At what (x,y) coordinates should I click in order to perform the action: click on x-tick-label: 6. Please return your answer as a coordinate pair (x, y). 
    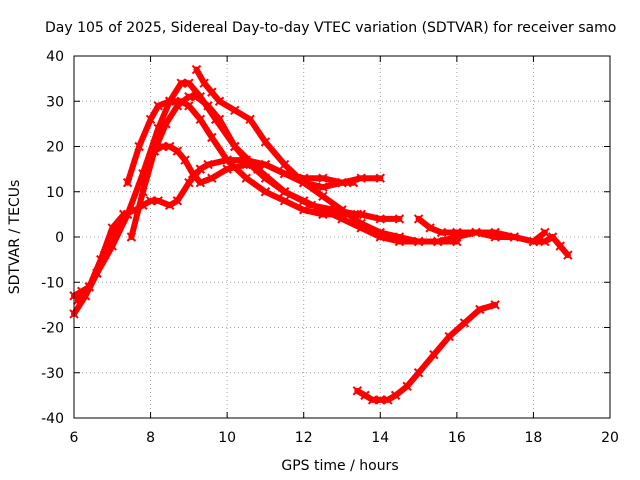
    Looking at the image, I should click on (74, 438).